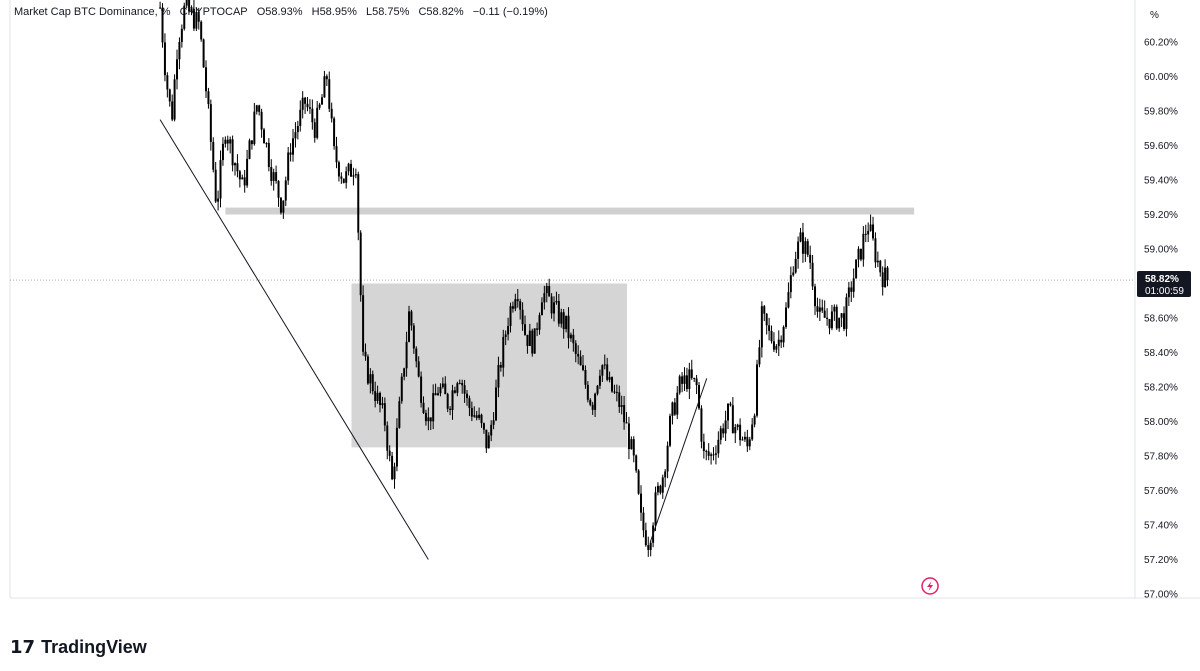 This screenshot has width=1200, height=671. I want to click on price-tick-label: 58.20%, so click(1161, 388).